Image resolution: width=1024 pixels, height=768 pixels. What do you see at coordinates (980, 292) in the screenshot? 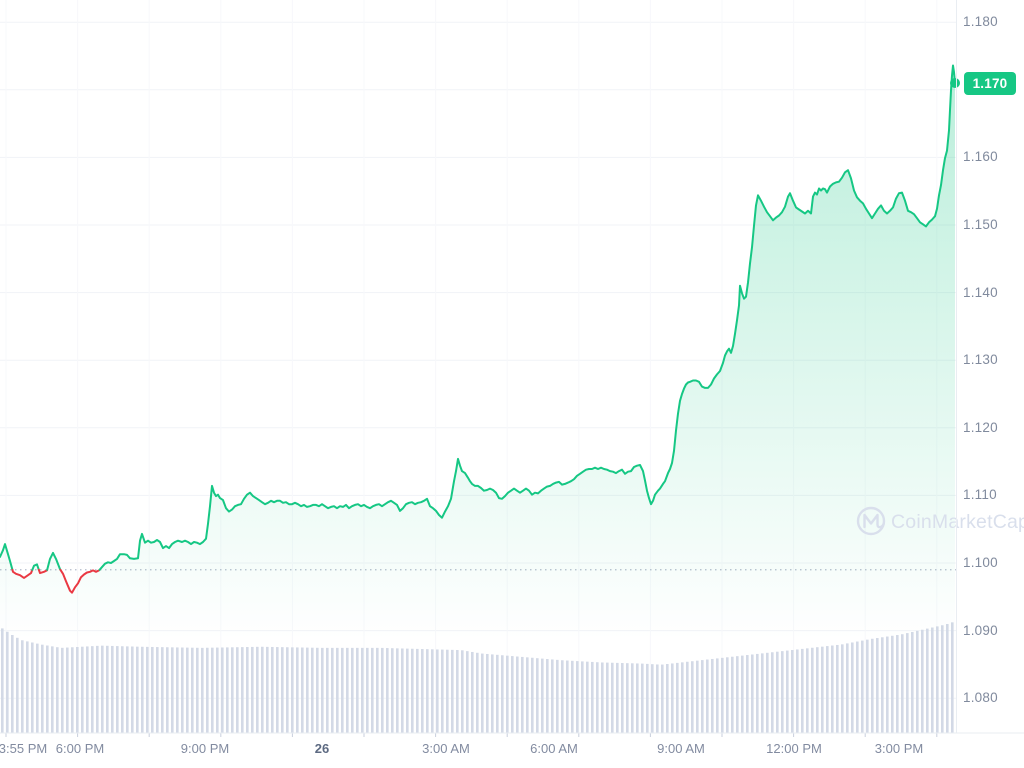
I see `y-axis-label: 1.140` at bounding box center [980, 292].